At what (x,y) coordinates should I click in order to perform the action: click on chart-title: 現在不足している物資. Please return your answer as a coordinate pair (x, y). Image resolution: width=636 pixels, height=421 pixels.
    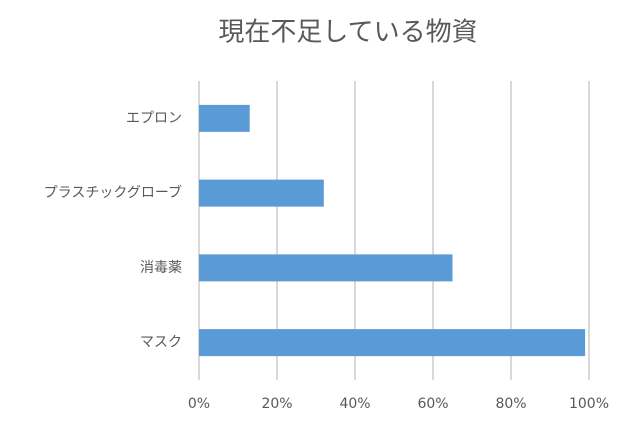
    Looking at the image, I should click on (347, 33).